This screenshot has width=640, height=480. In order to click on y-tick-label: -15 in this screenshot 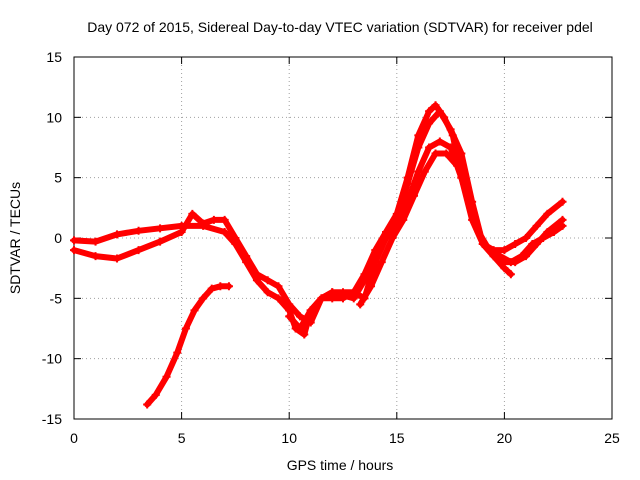, I will do `click(52, 419)`.